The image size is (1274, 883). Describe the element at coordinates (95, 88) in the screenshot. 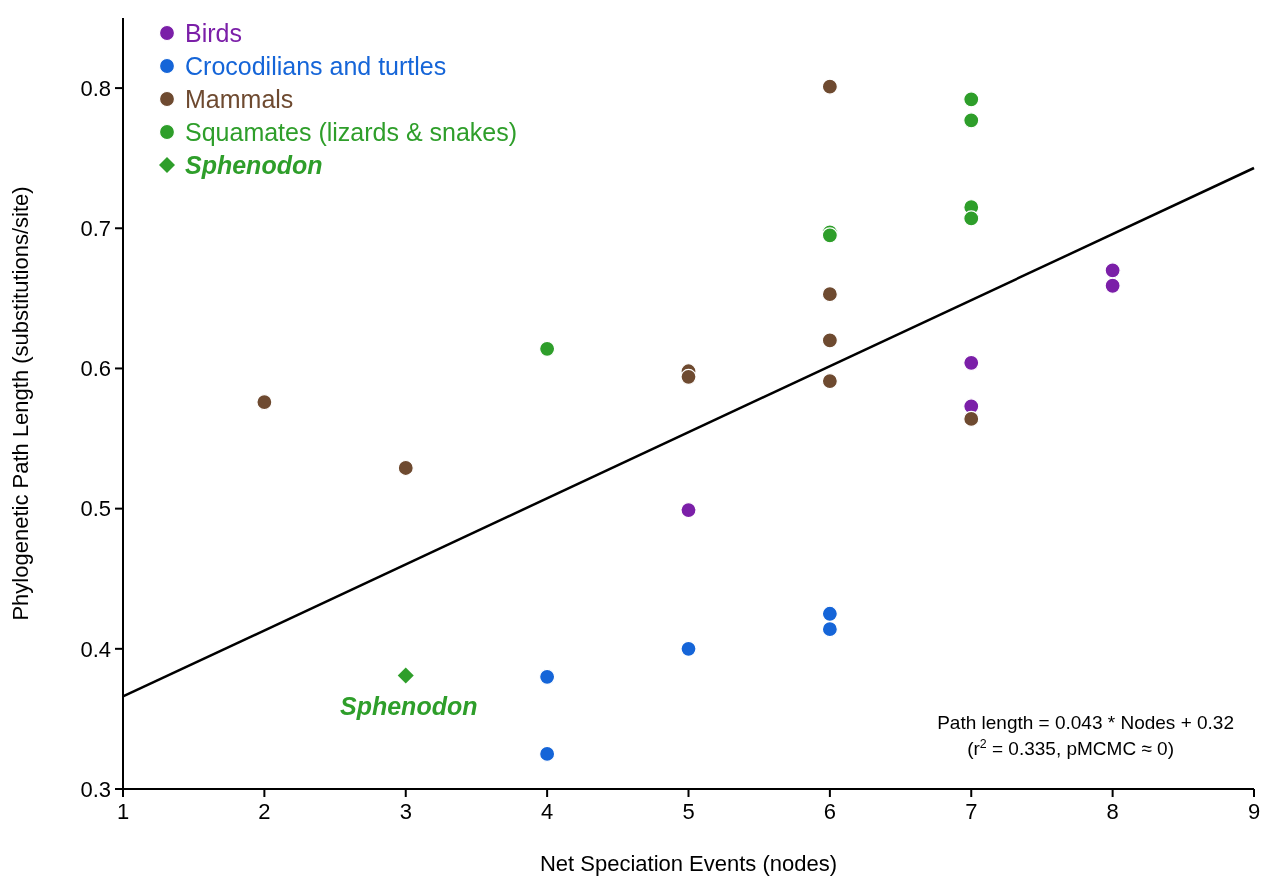

I see `y-tick-label: 0.8` at that location.